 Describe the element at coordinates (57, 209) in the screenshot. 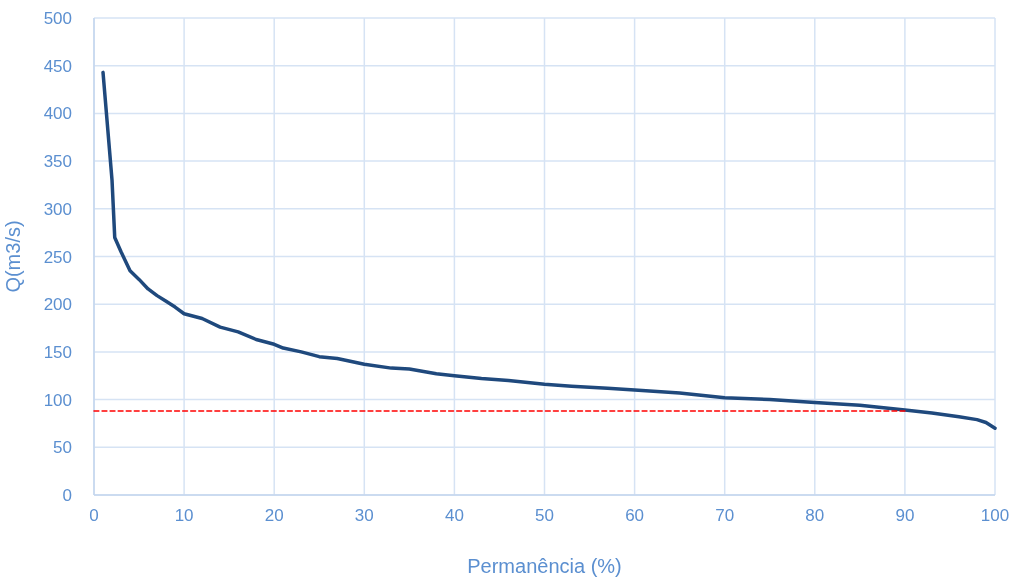

I see `y-tick-label: 300` at that location.